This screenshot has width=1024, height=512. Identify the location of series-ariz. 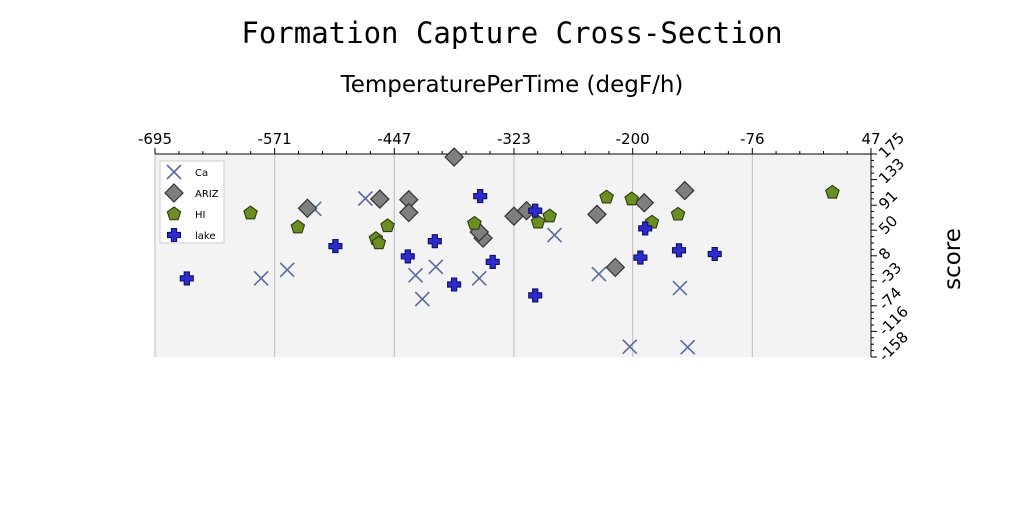
(496, 212).